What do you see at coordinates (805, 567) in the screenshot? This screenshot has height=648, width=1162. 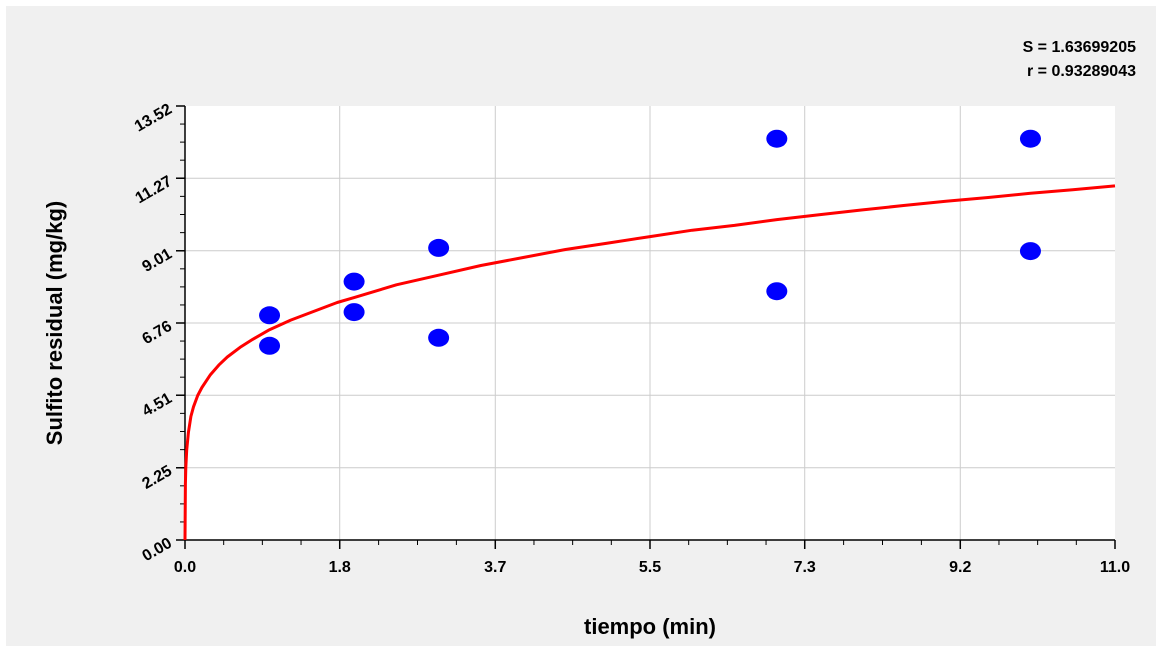 I see `x-tick-label: 7.3` at bounding box center [805, 567].